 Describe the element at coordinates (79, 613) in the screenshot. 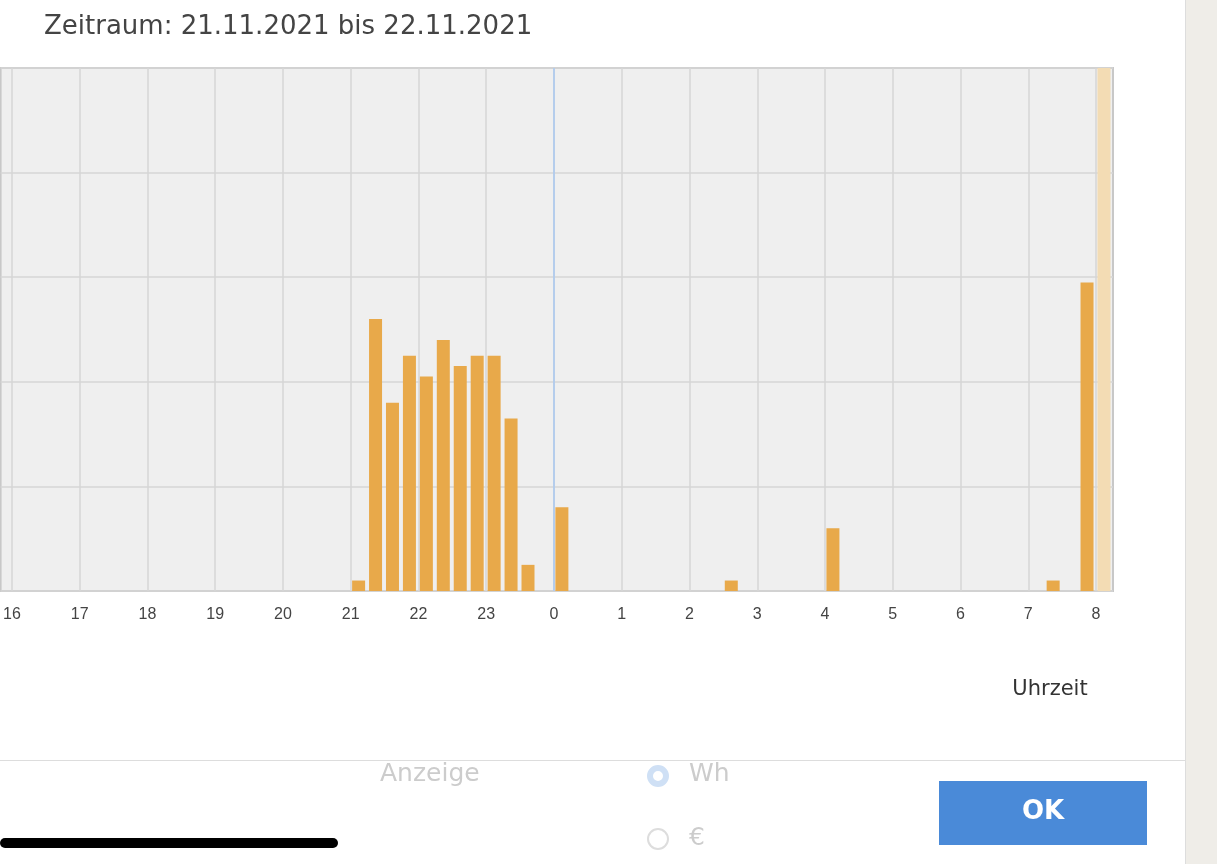

I see `x-tick-label: 17` at that location.